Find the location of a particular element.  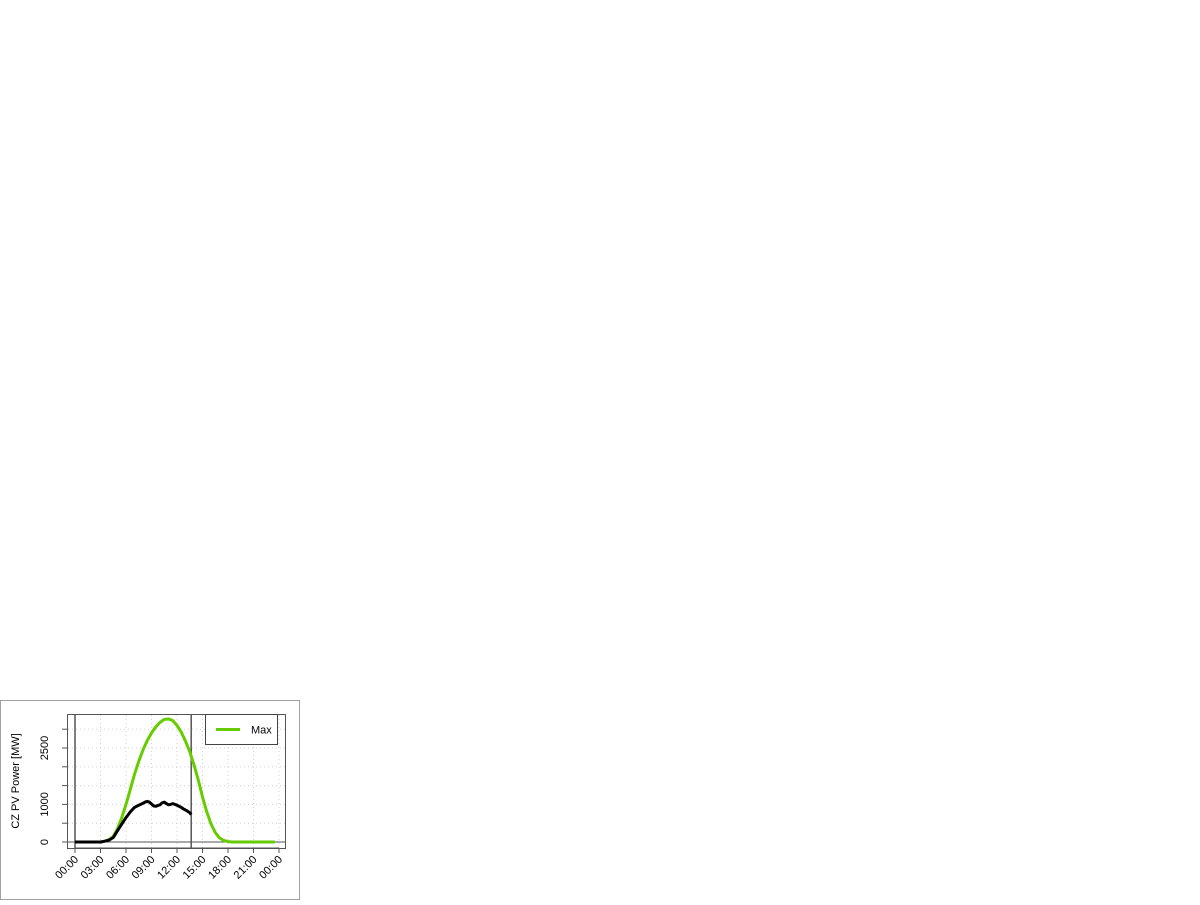

y-axis: 0 1000 2500 is located at coordinates (53, 786).